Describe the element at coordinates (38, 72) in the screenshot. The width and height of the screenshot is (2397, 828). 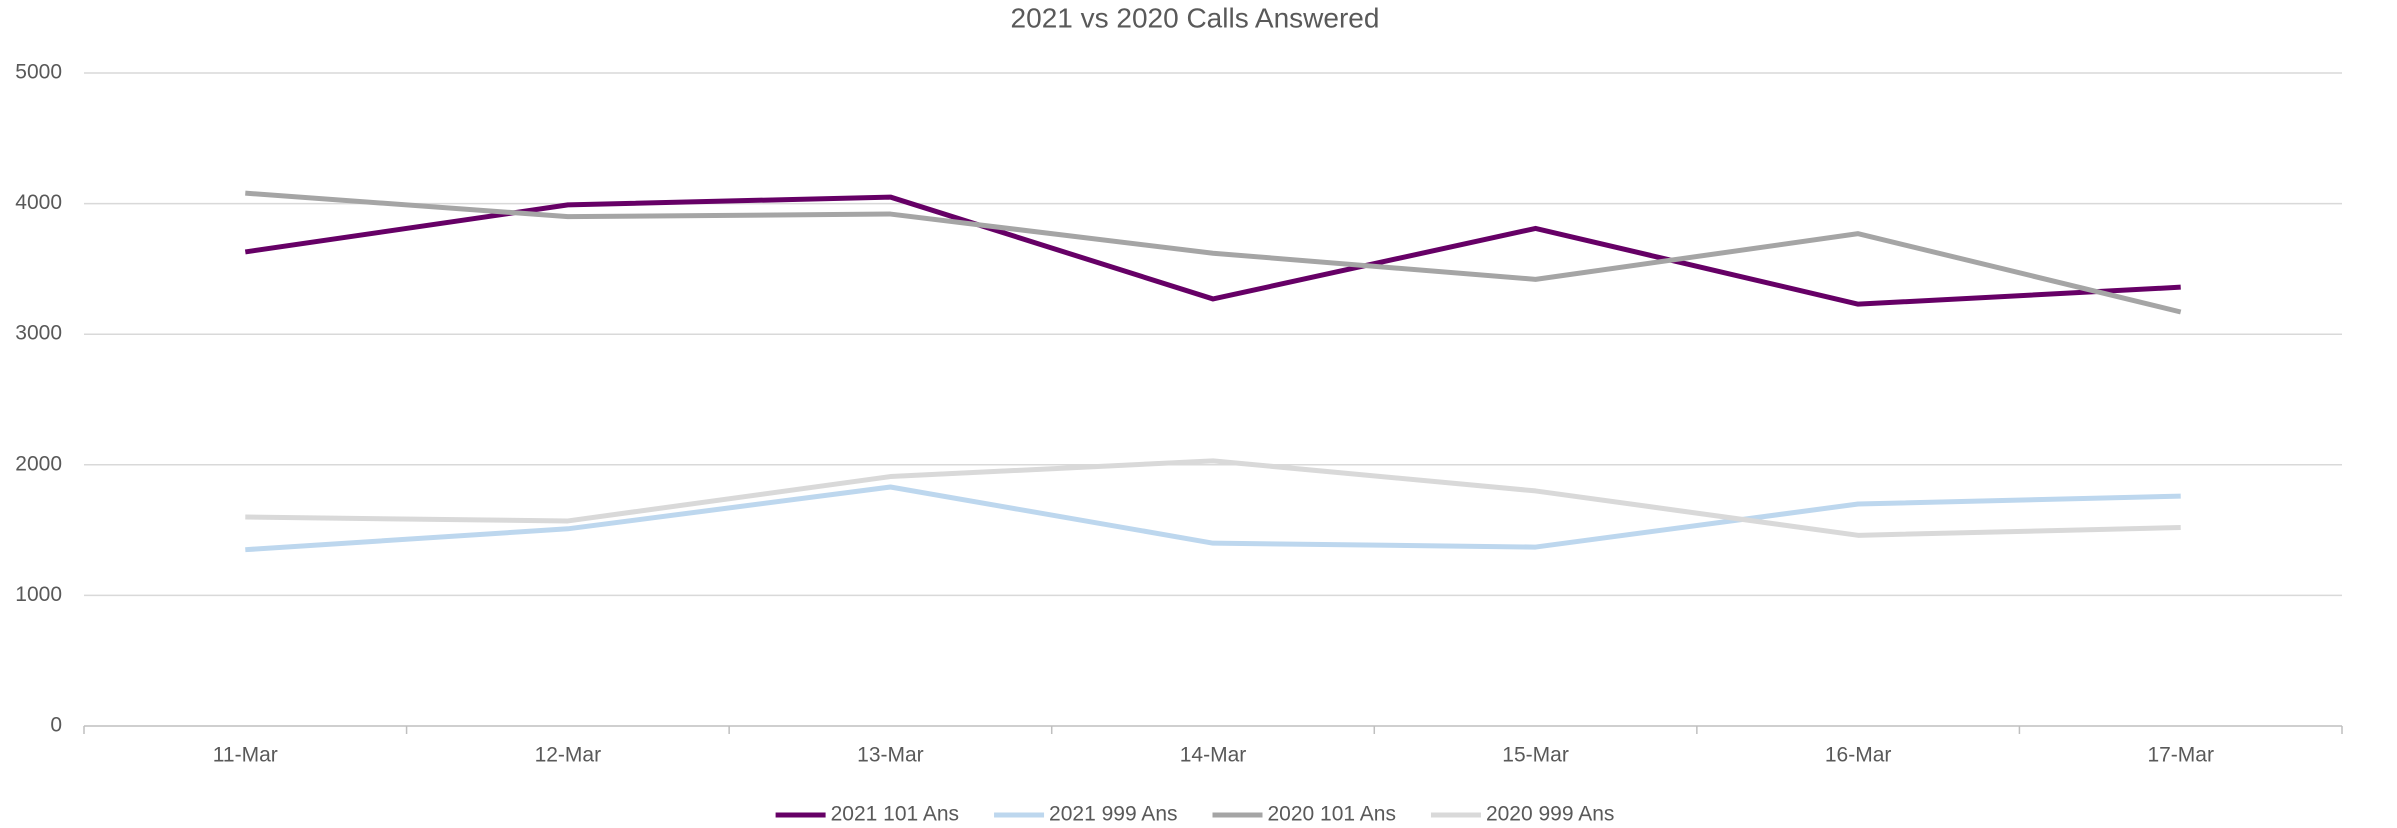
I see `y-tick-label: 5000` at that location.